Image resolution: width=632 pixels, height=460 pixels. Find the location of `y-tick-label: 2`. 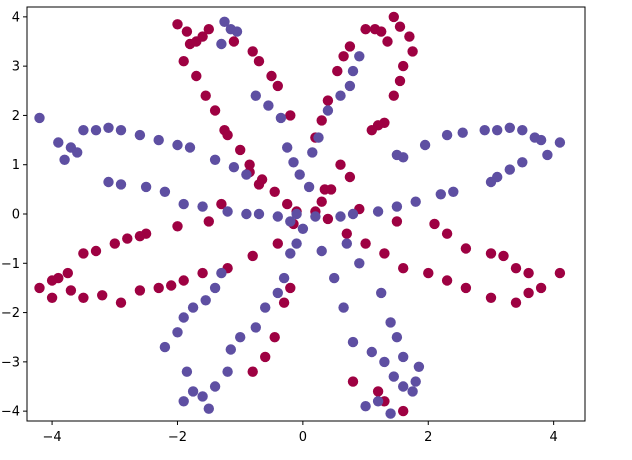

y-tick-label: 2 is located at coordinates (16, 116).